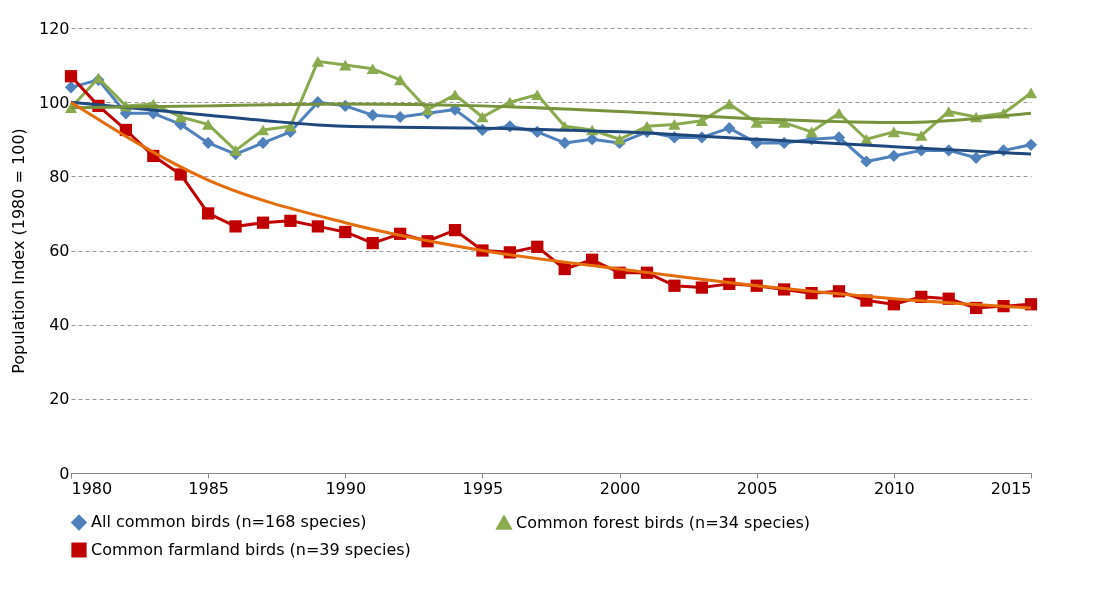  I want to click on y-tick-label: 60, so click(59, 250).